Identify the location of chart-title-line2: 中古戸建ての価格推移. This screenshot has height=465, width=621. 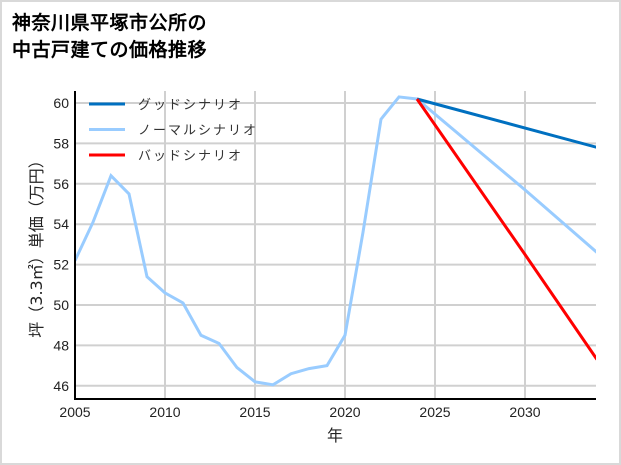
(110, 50).